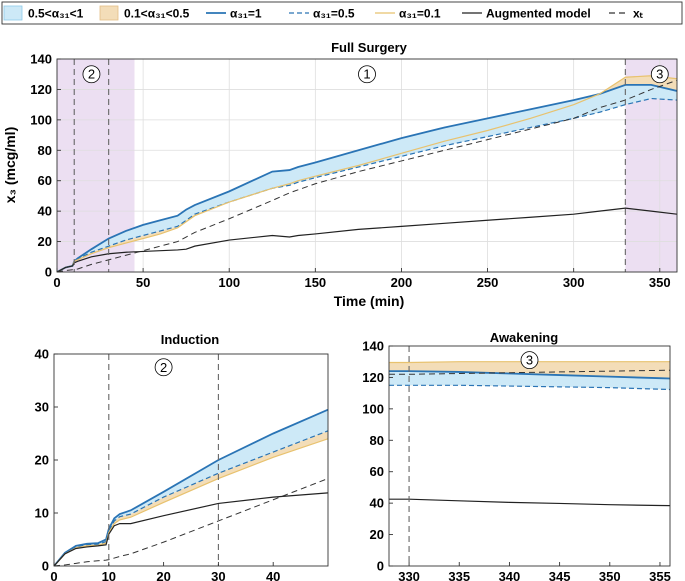  Describe the element at coordinates (143, 282) in the screenshot. I see `x-tick-label: 50` at that location.